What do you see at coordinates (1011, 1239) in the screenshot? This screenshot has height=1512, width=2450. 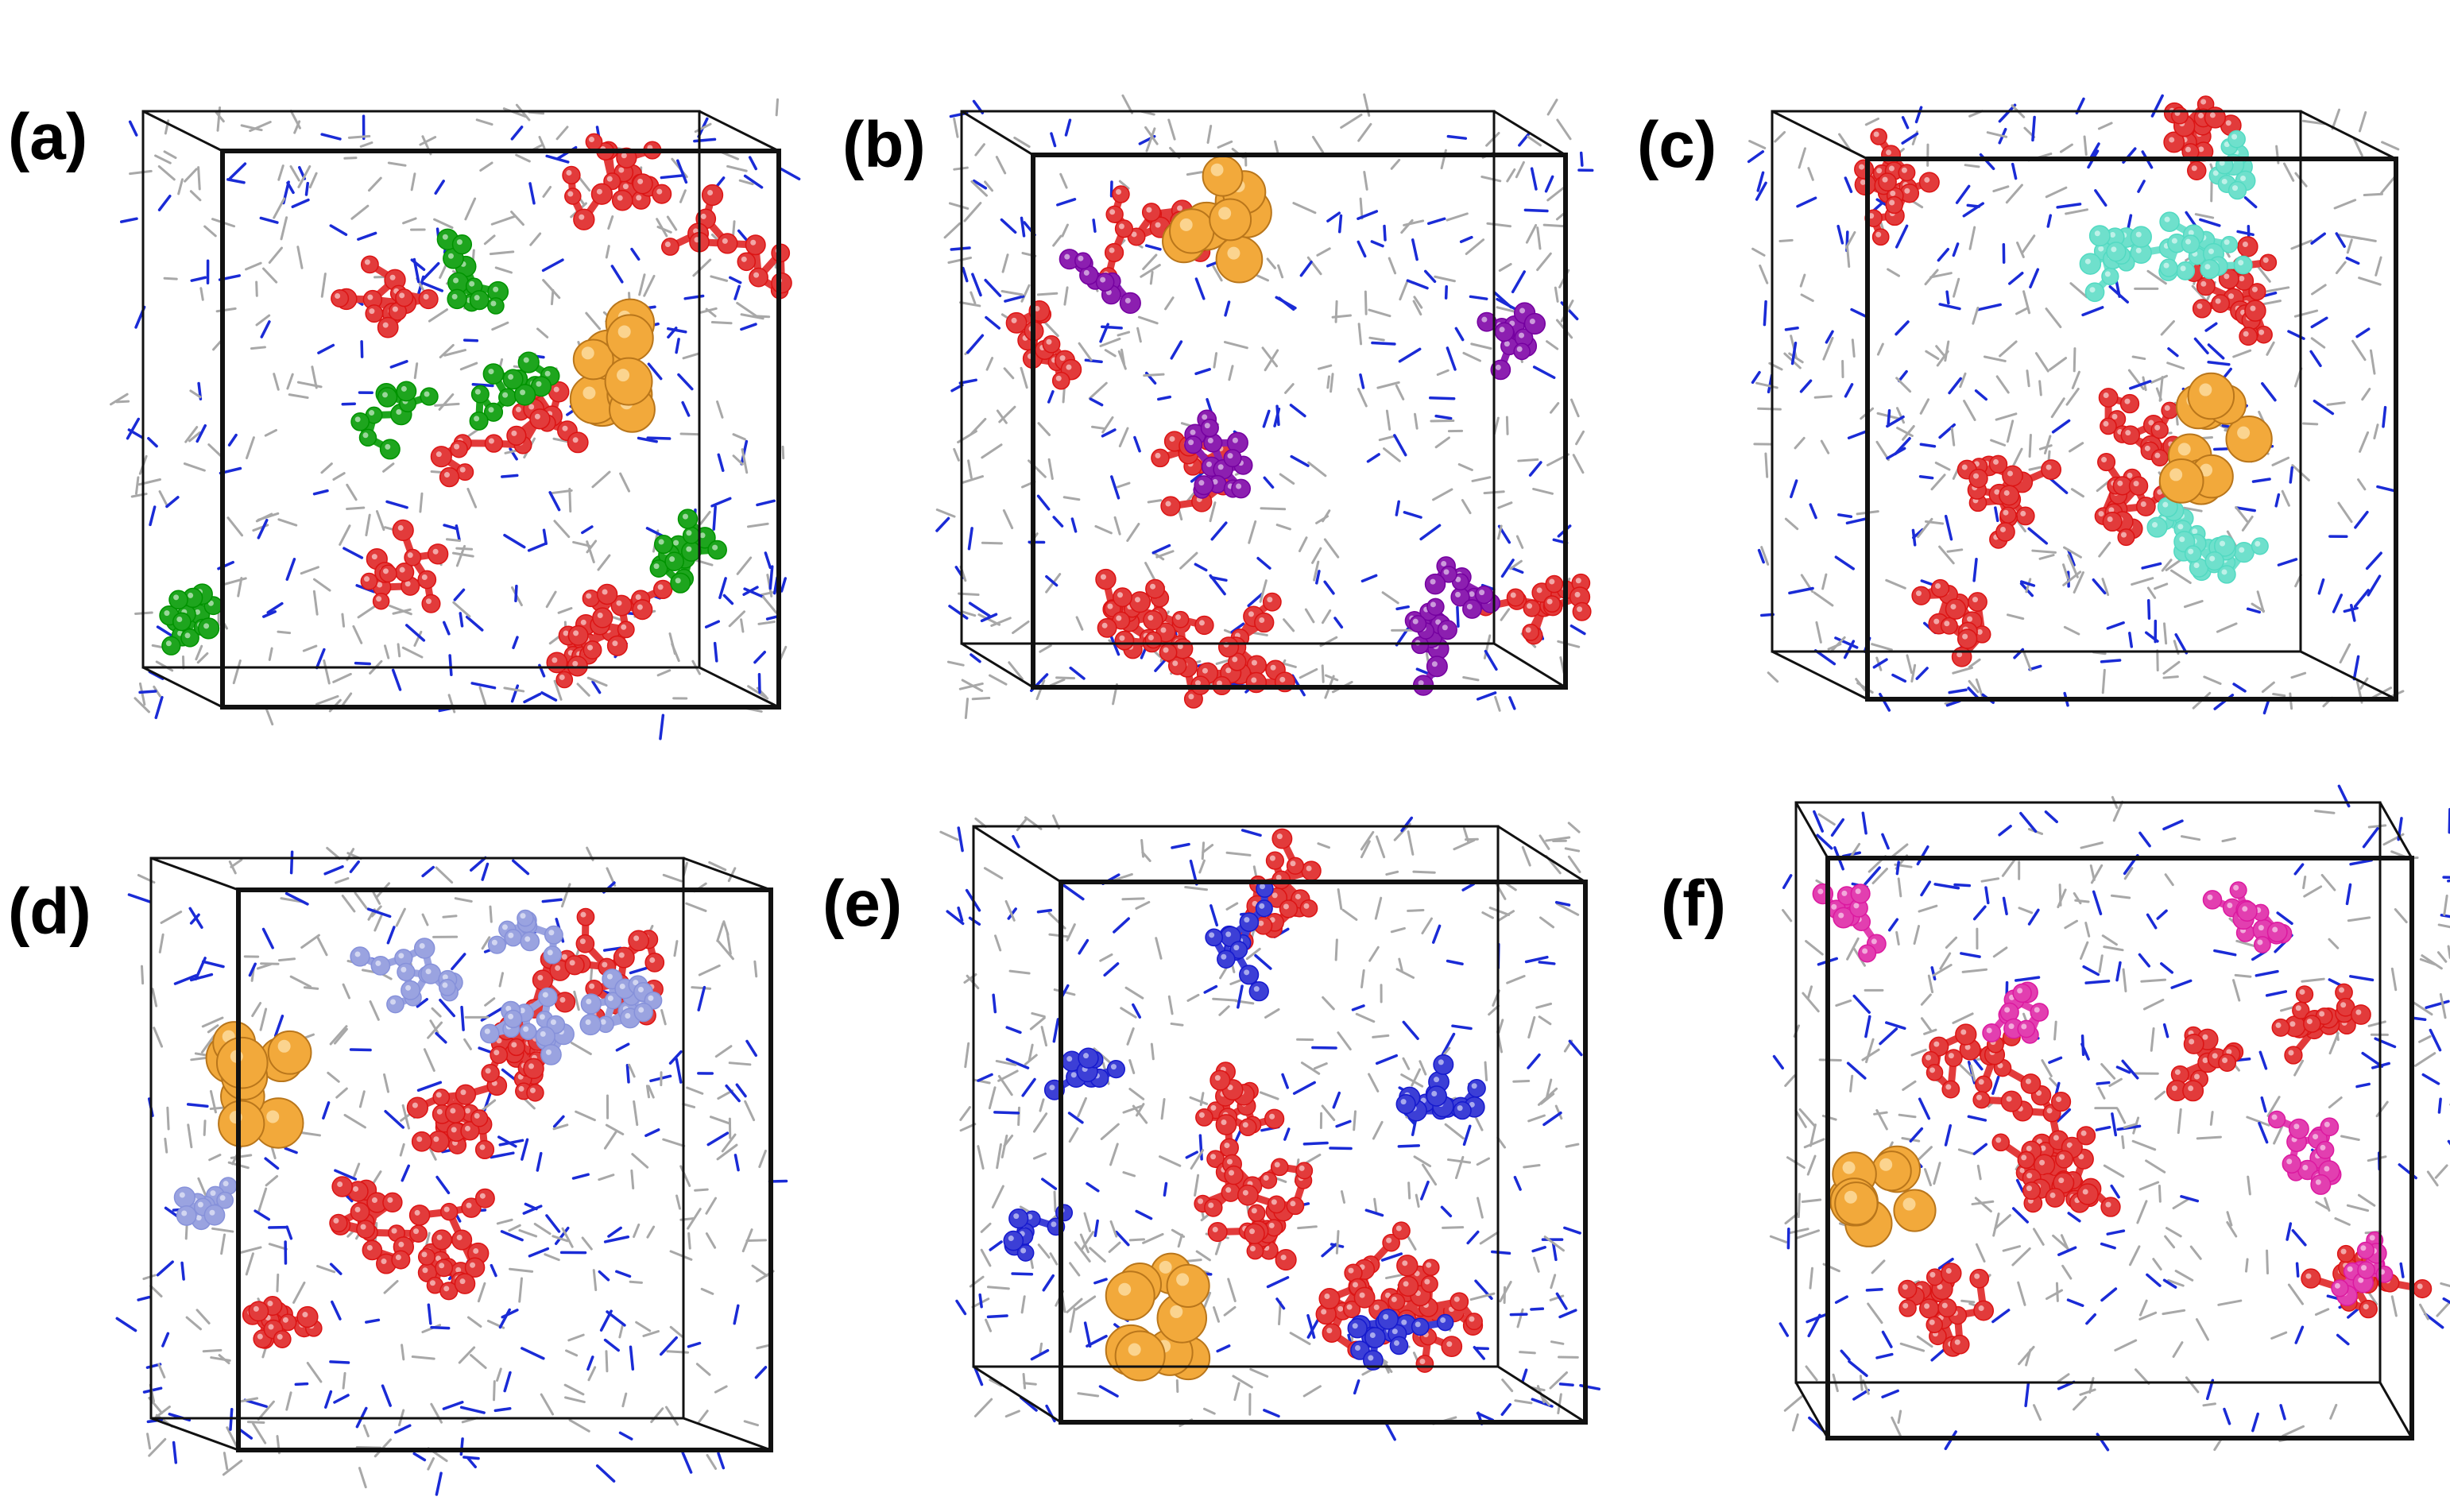 I see `panel-e-cosolvent-cluster-atom-highlight` at bounding box center [1011, 1239].